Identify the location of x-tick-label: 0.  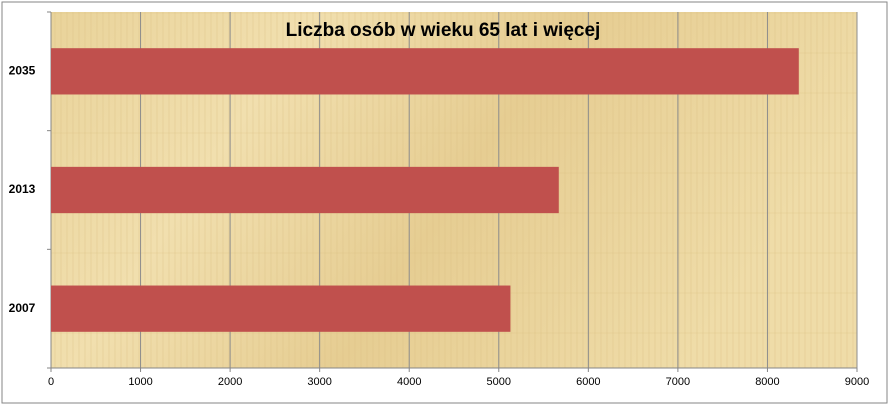
(51, 382).